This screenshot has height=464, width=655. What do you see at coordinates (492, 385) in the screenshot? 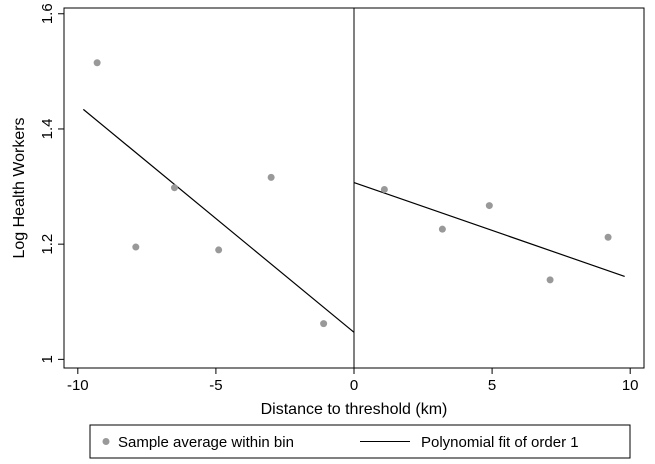
I see `x-tick-label: 5` at bounding box center [492, 385].